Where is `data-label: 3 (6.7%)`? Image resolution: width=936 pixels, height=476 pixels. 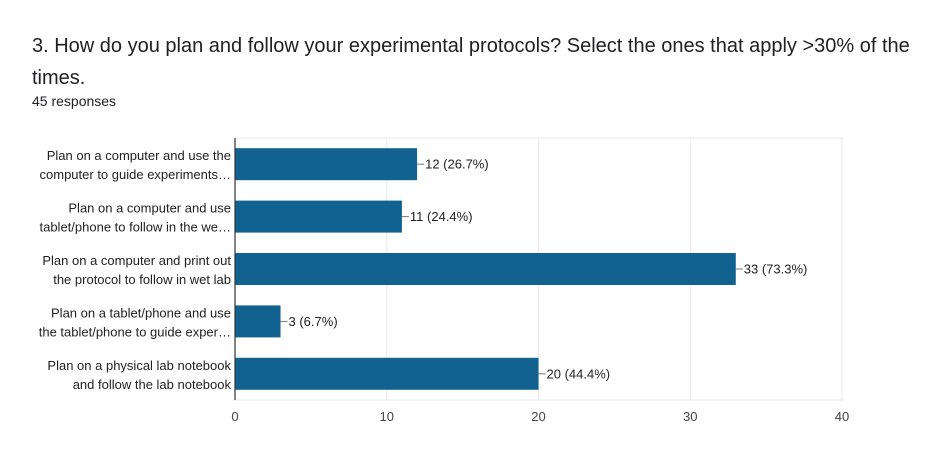 data-label: 3 (6.7%) is located at coordinates (313, 321).